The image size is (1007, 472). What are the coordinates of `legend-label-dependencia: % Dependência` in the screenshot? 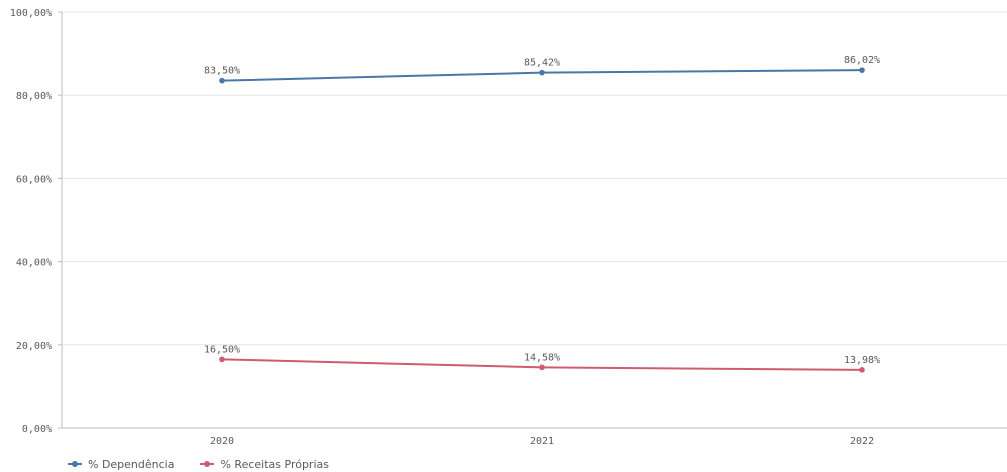 It's located at (131, 464).